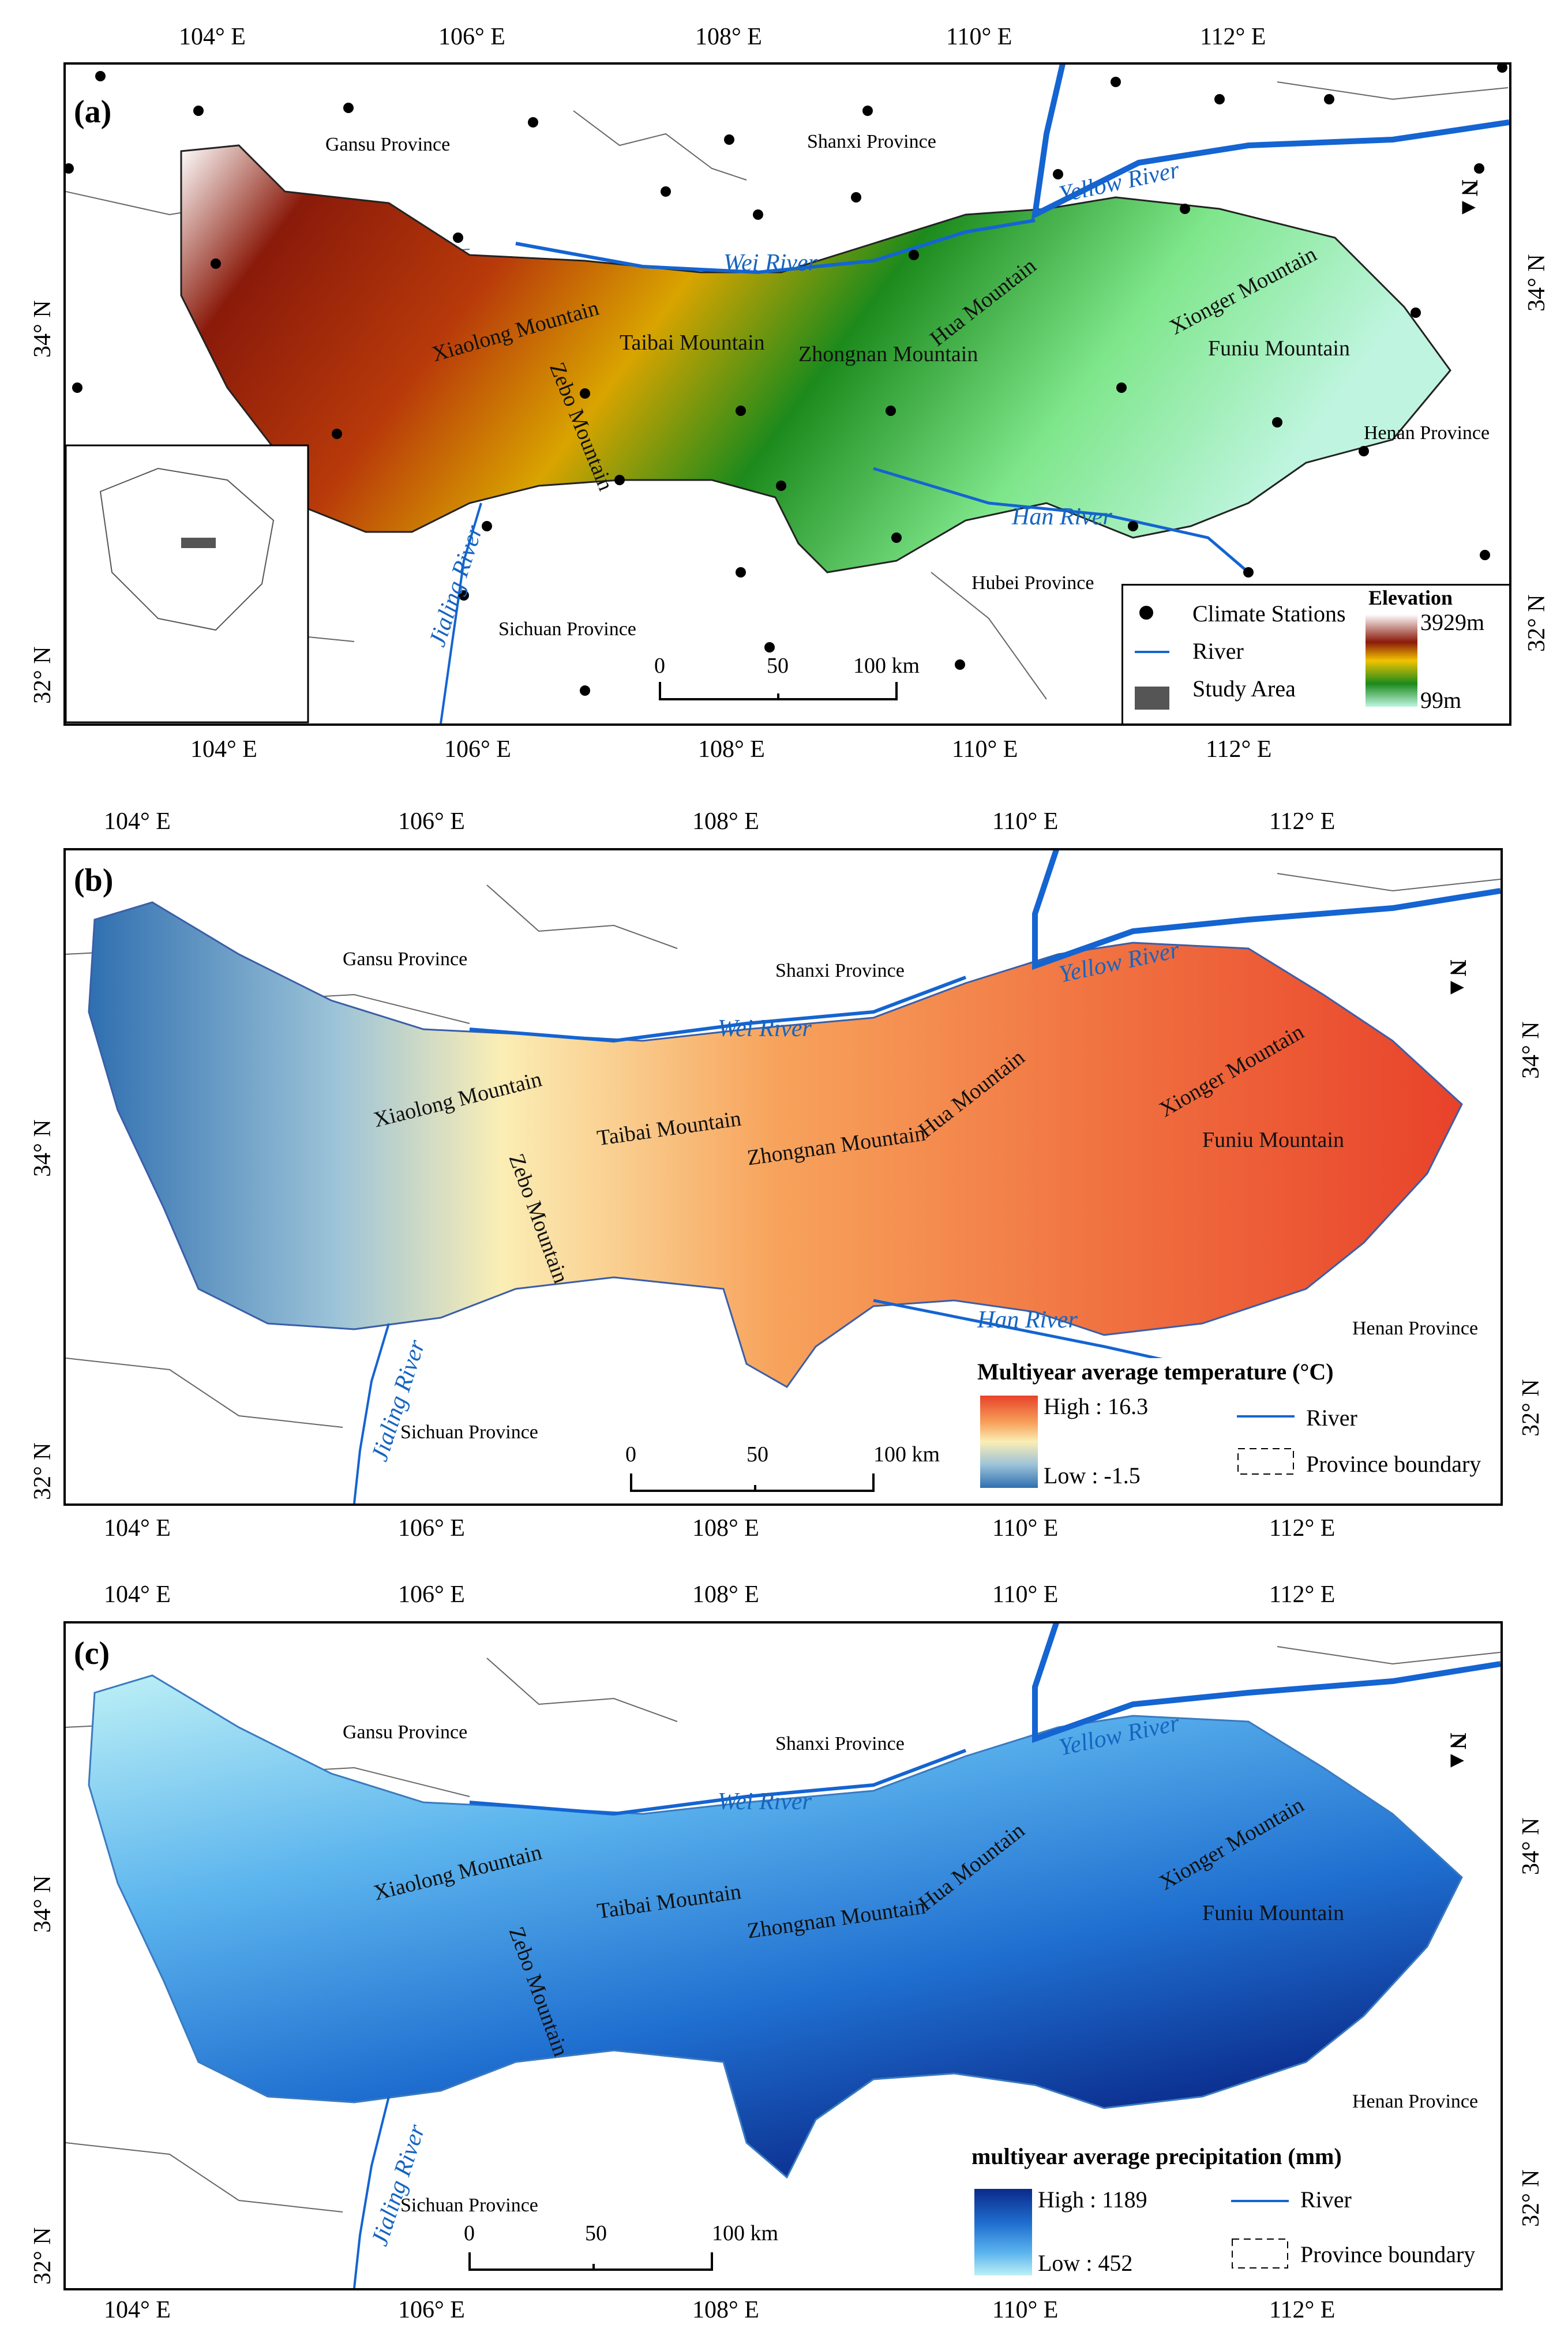 This screenshot has height=2336, width=1568. Describe the element at coordinates (1156, 2156) in the screenshot. I see `legend-title: multiyear average precipitation (mm)` at that location.